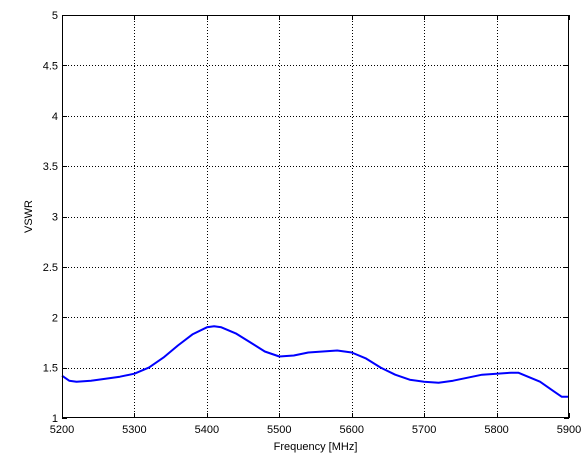 The image size is (587, 459). I want to click on y-axis-label: VSWR, so click(29, 216).